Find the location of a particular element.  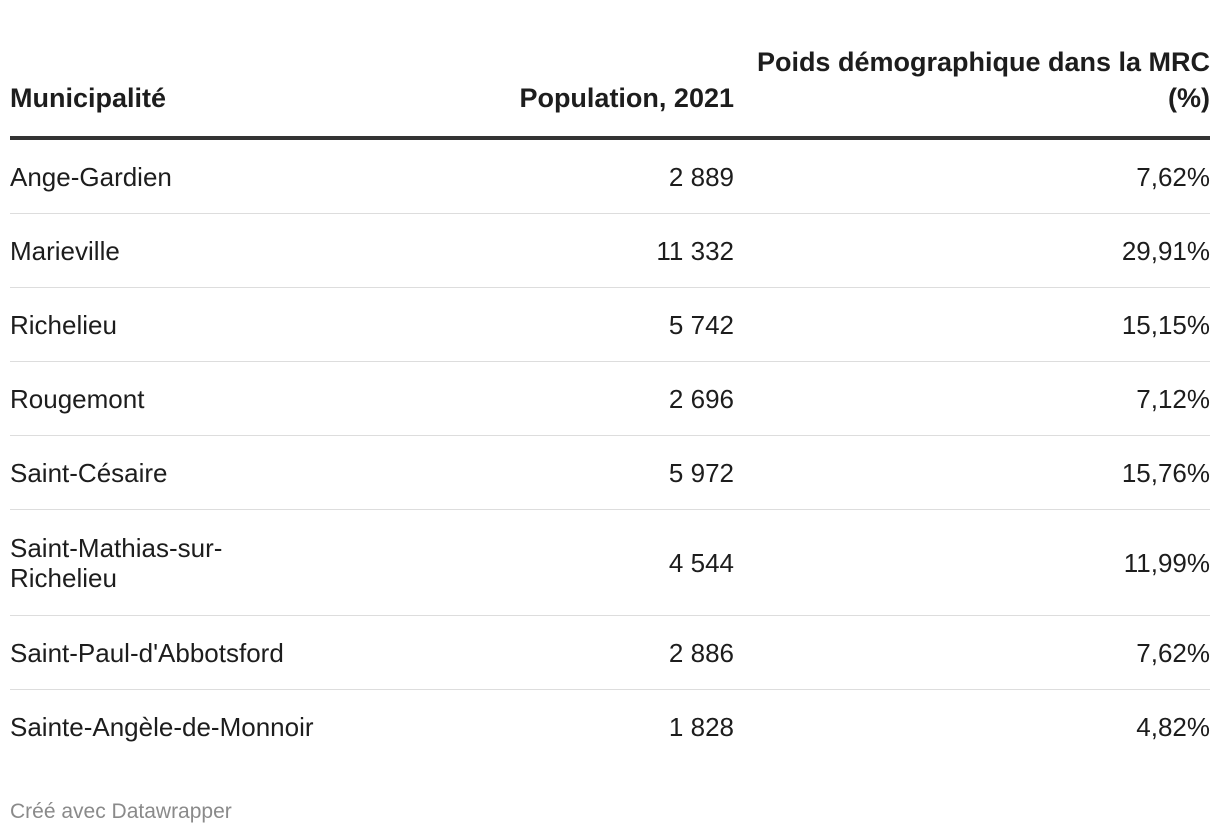

table-row: Rougemont 2 696 7,12% is located at coordinates (610, 398).